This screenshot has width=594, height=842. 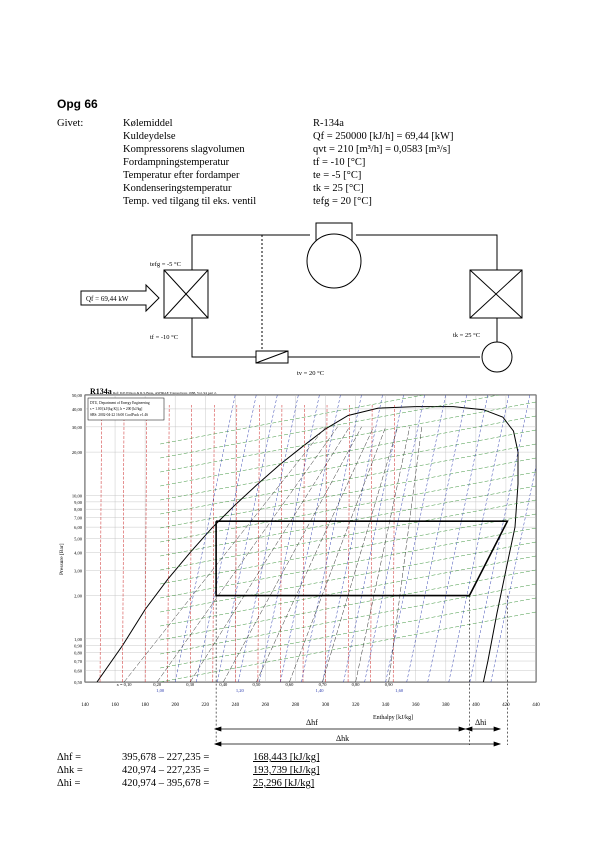 I want to click on y-tick-label: 50,00, so click(x=77, y=396).